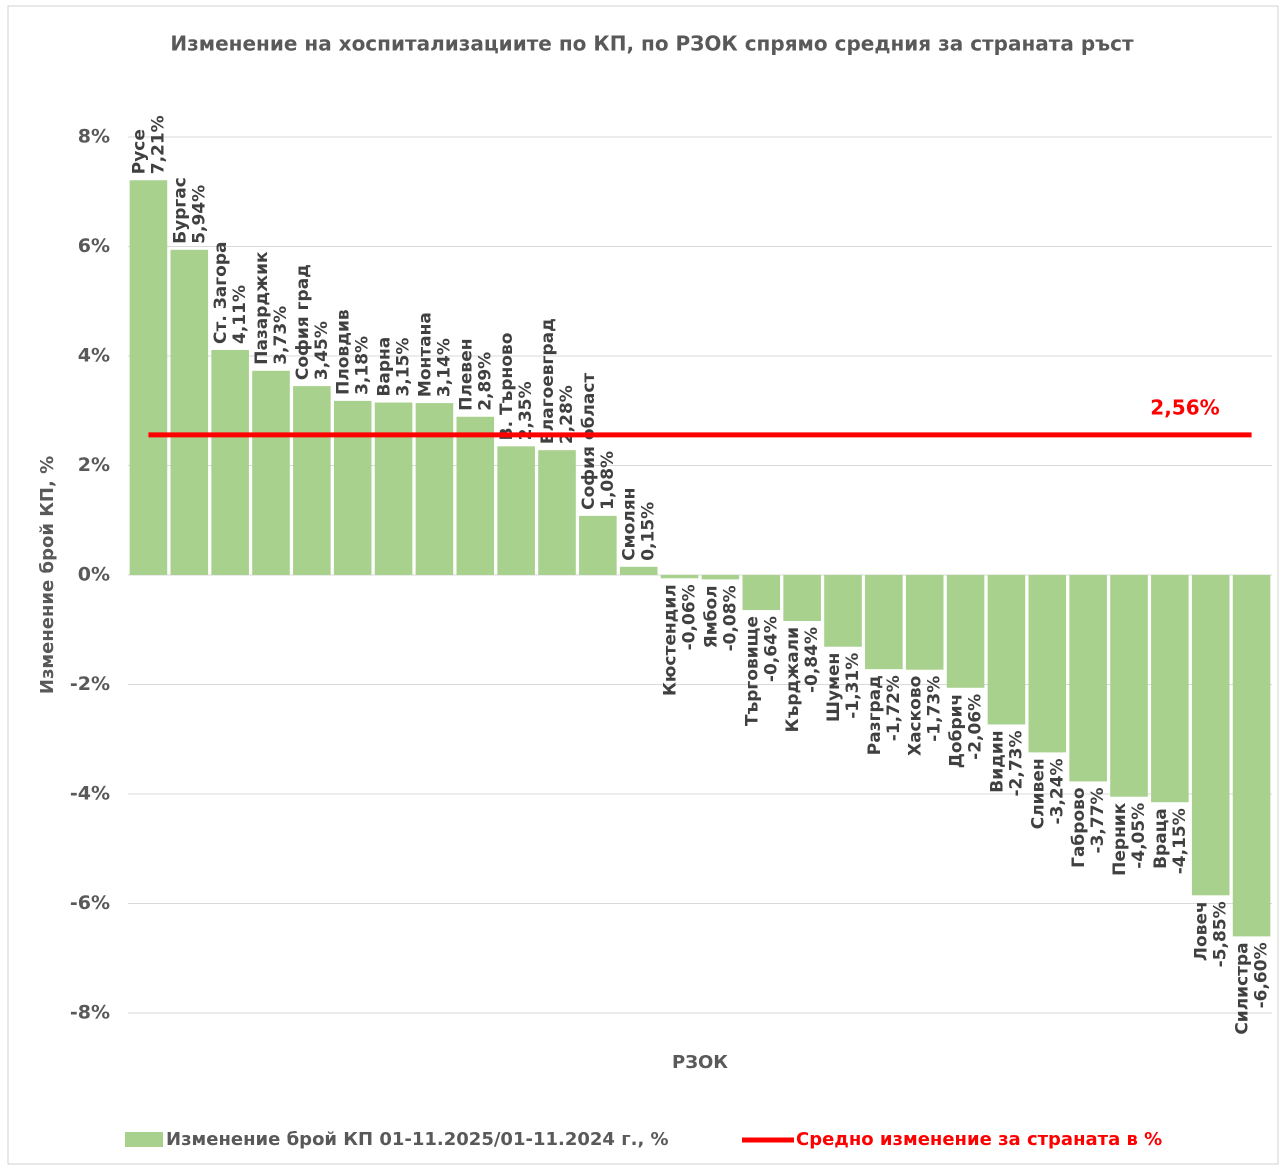  Describe the element at coordinates (1184, 407) in the screenshot. I see `reference-label: 2,56%` at that location.